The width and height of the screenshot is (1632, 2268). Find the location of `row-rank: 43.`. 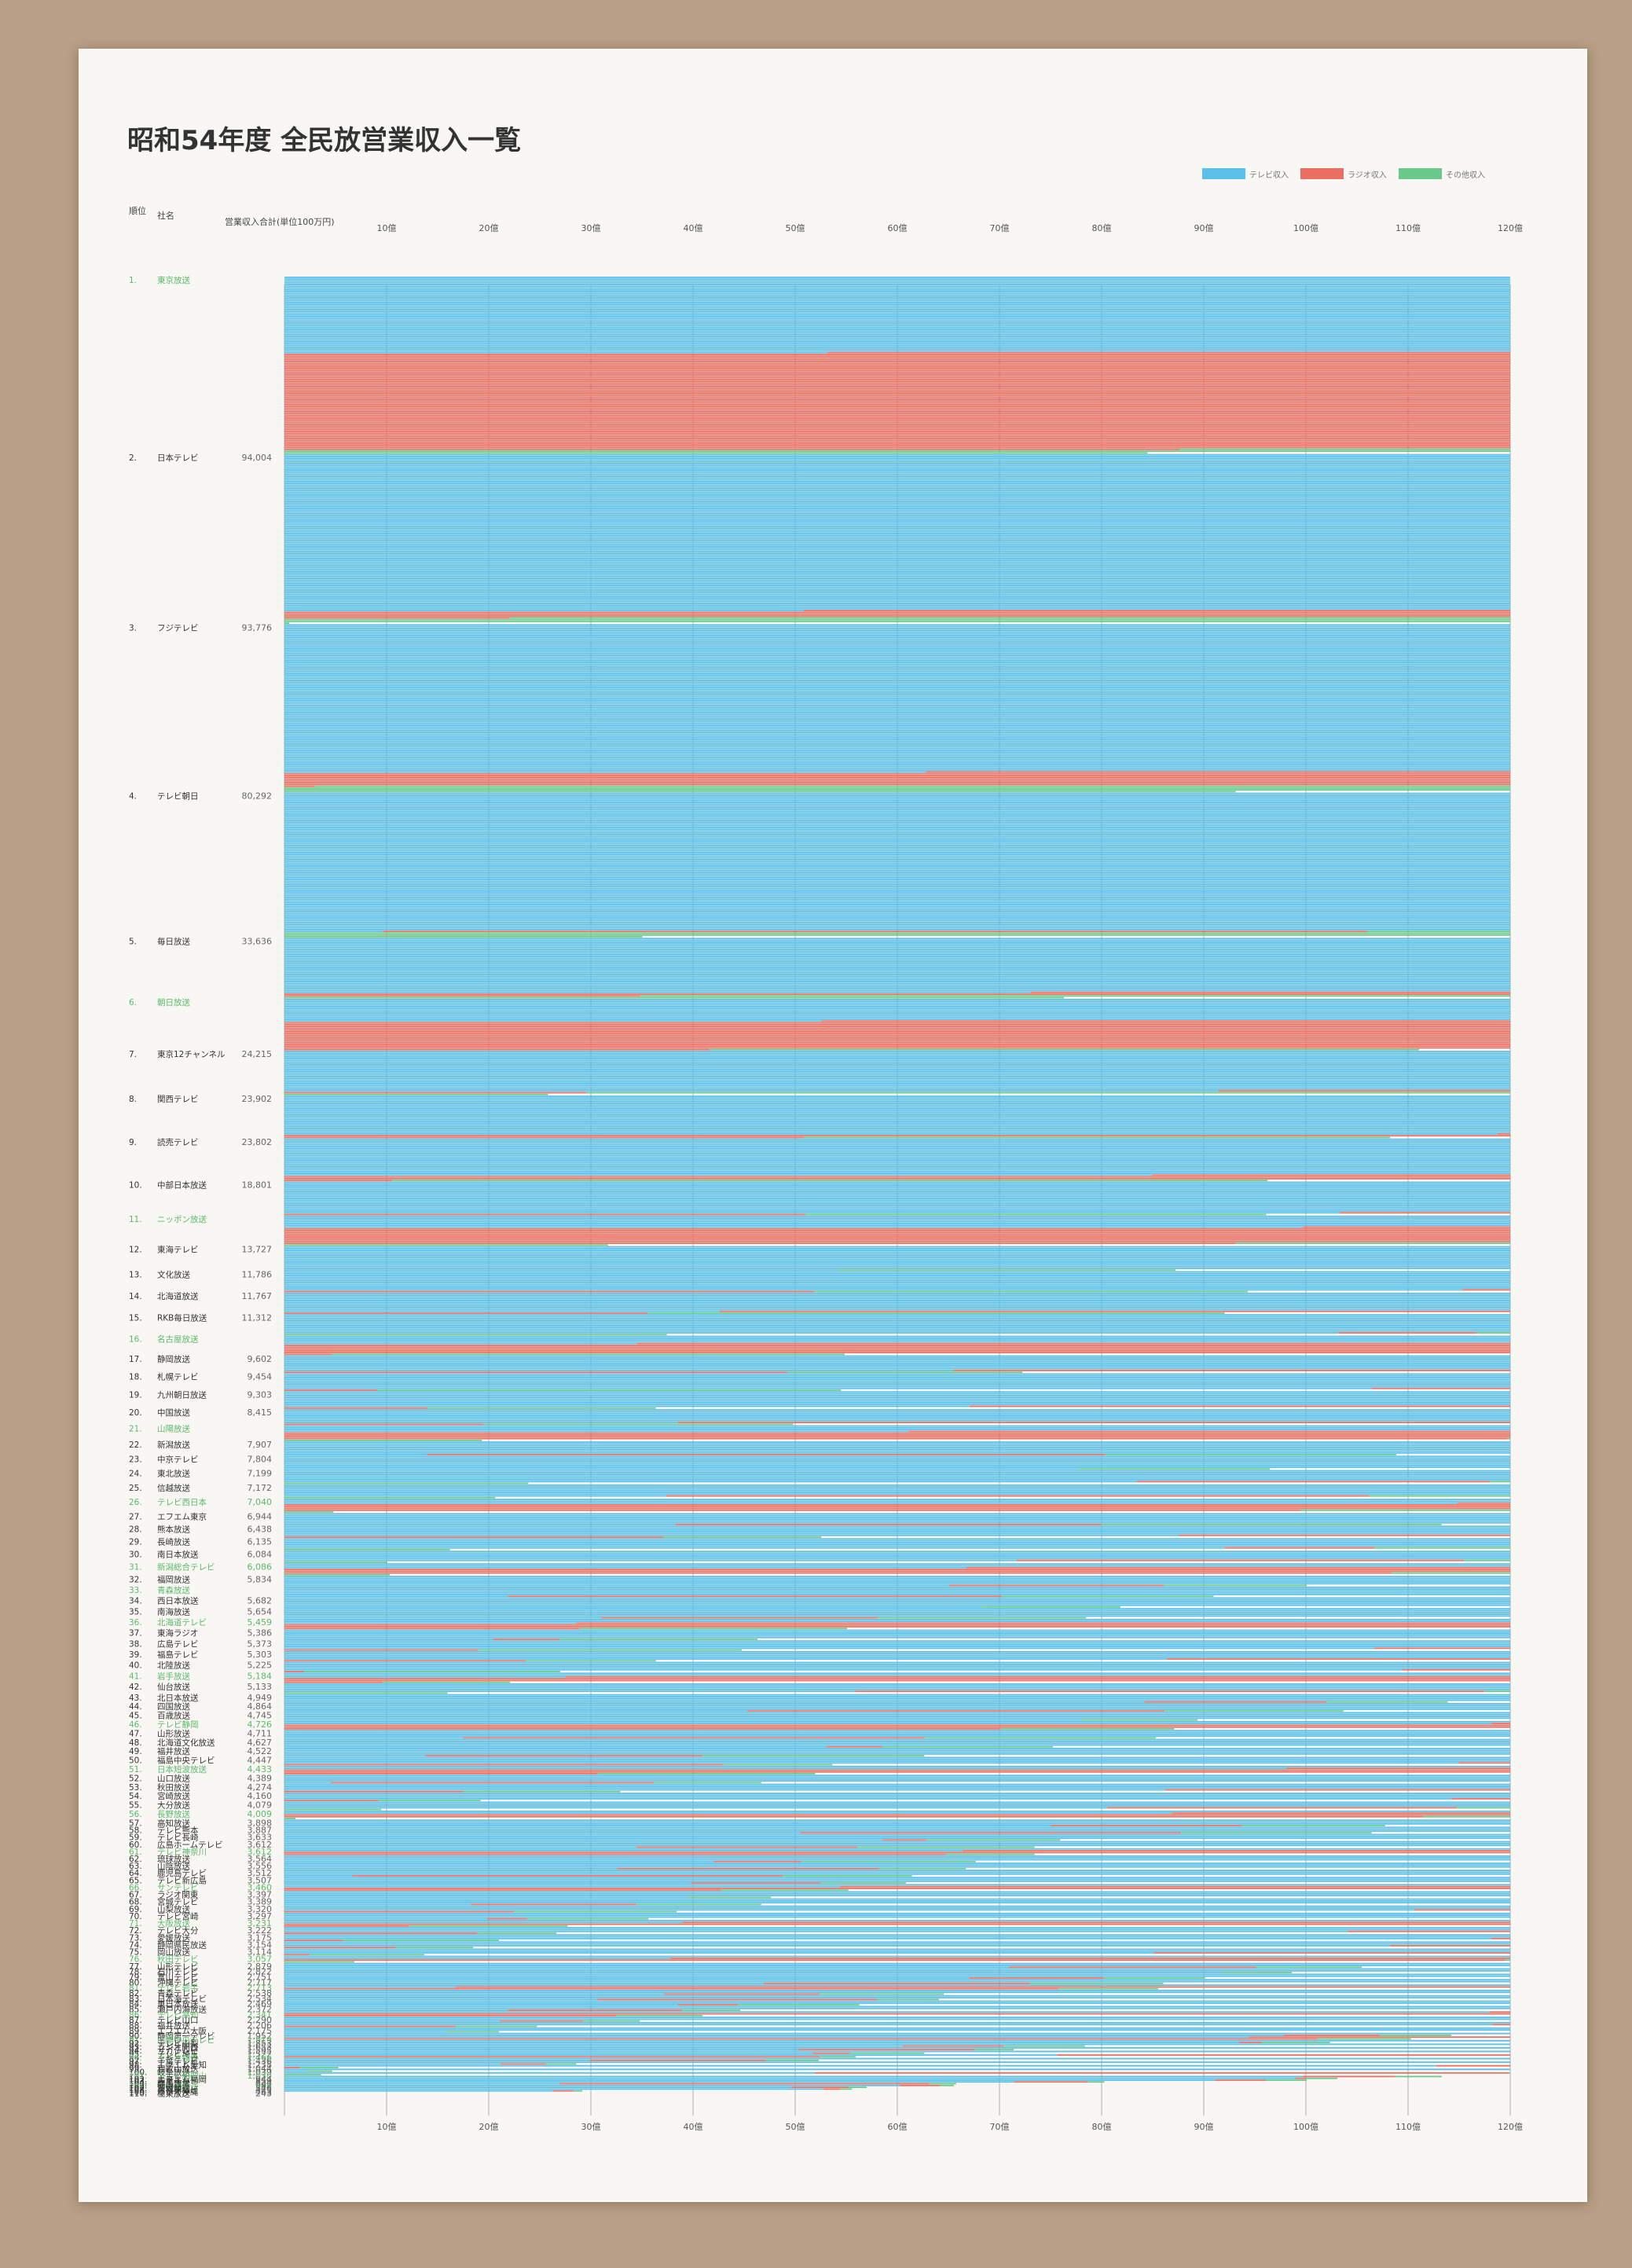

row-rank: 43. is located at coordinates (135, 1698).